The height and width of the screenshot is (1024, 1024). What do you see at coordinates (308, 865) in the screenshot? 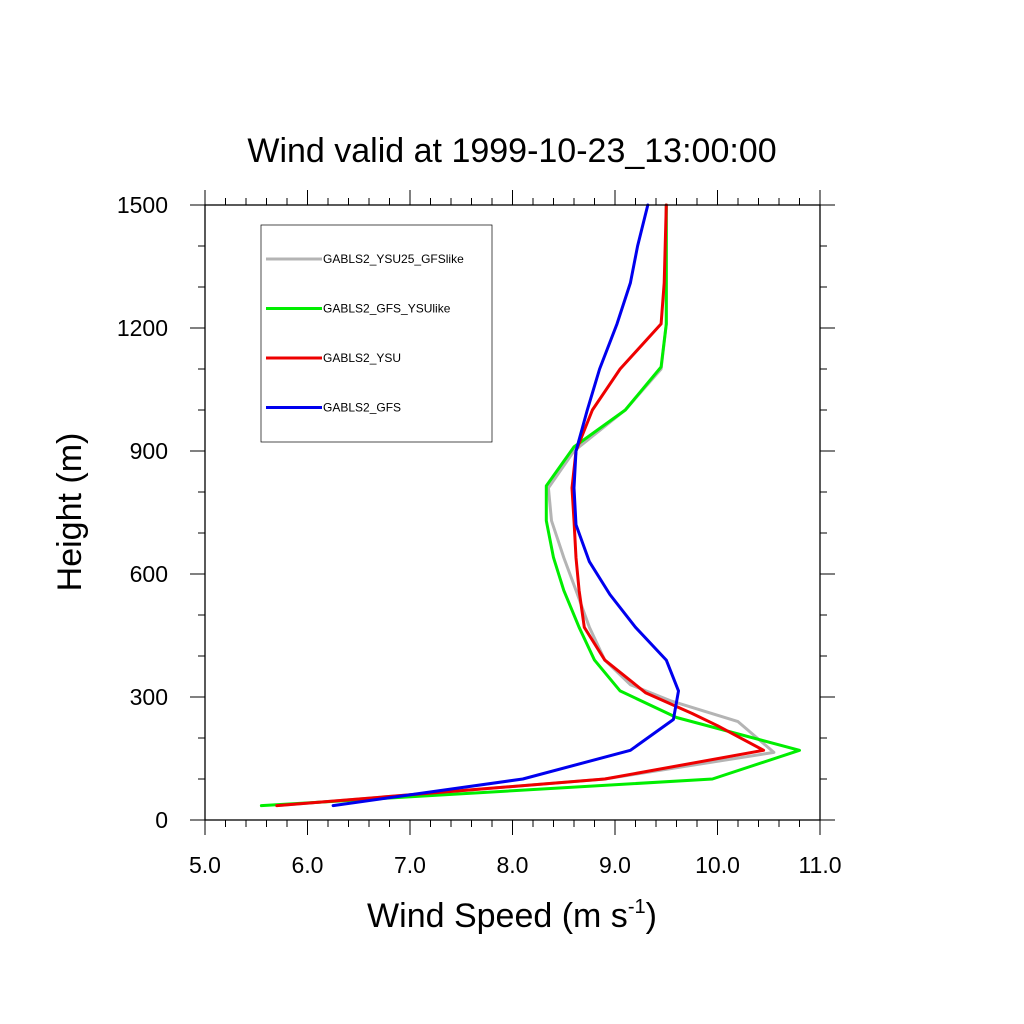
I see `x-tick-label: 6.0` at bounding box center [308, 865].